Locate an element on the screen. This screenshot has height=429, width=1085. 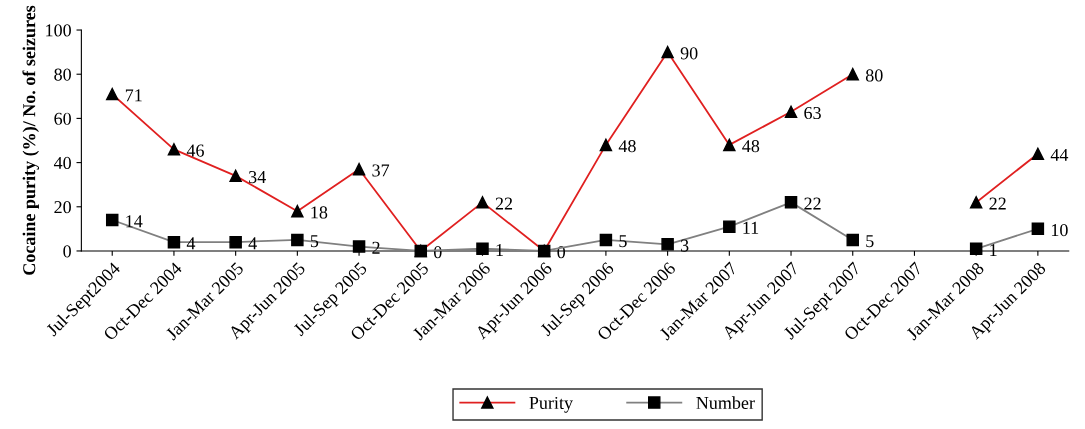
data-label: 18 is located at coordinates (319, 212).